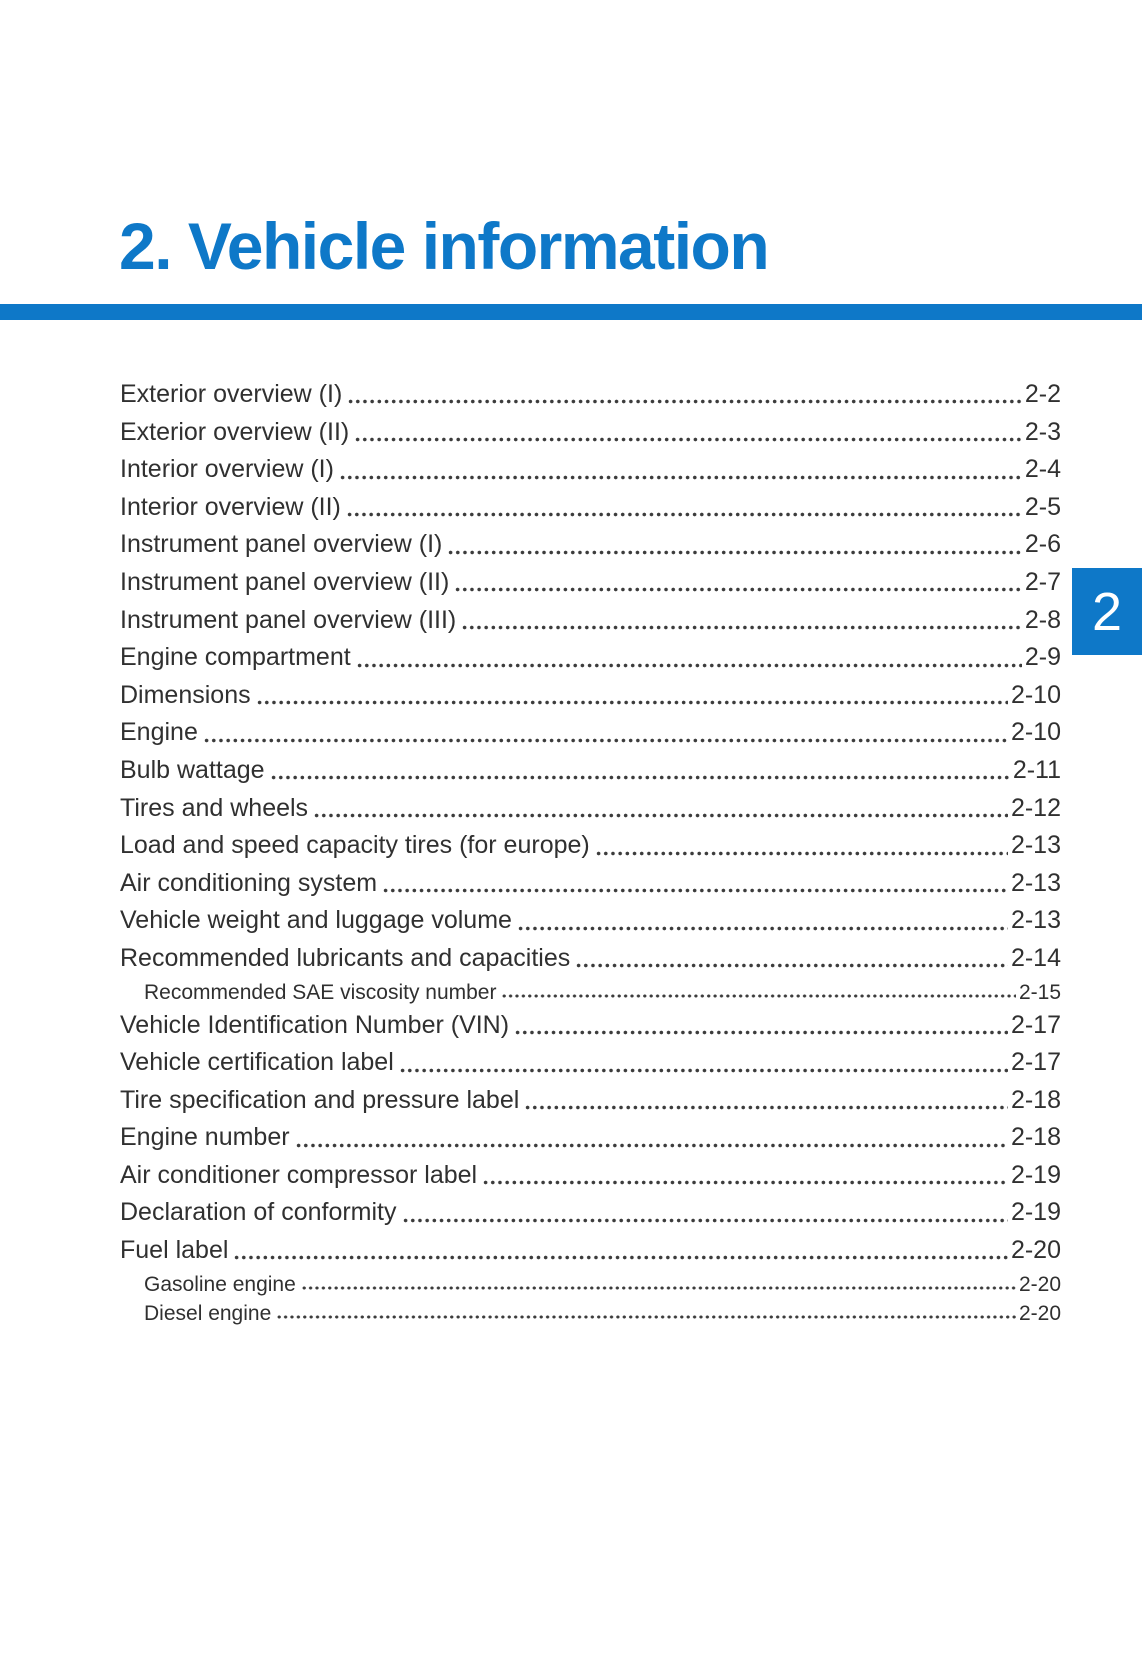 This screenshot has height=1654, width=1142. I want to click on toc-entry-page: 2-3, so click(1042, 431).